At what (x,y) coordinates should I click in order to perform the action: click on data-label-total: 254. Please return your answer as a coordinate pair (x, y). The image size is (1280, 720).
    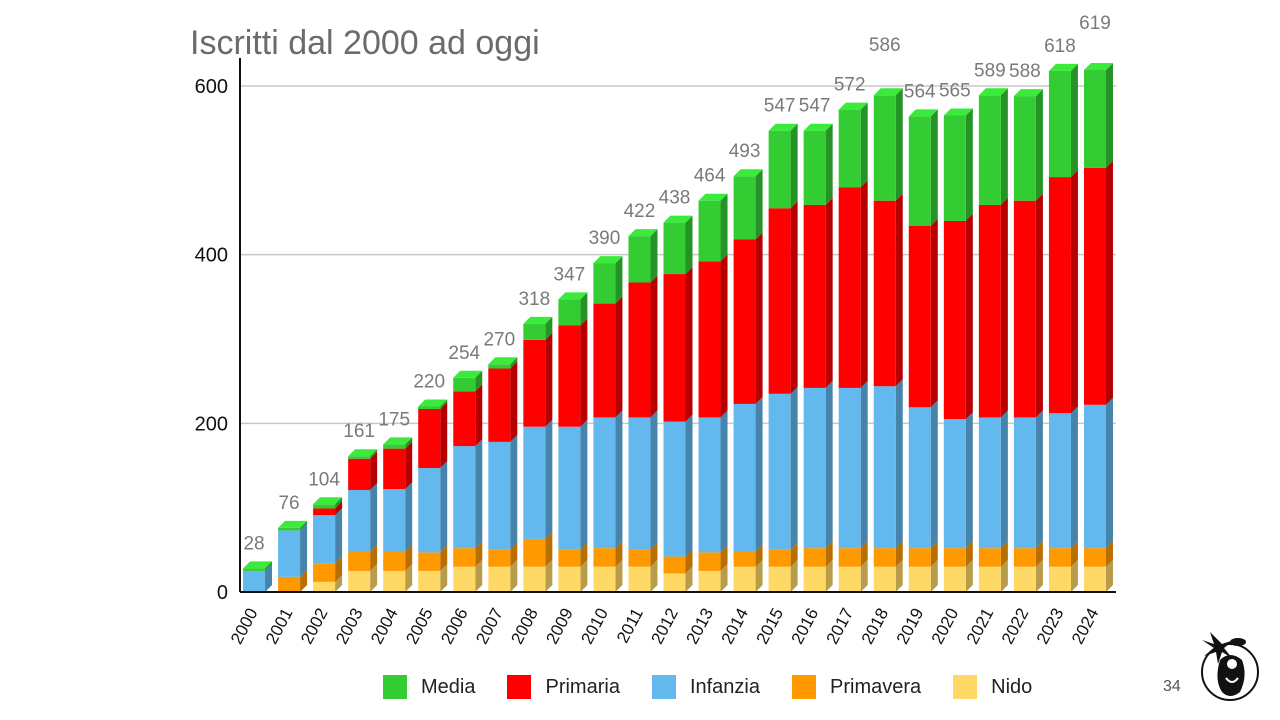
    Looking at the image, I should click on (464, 353).